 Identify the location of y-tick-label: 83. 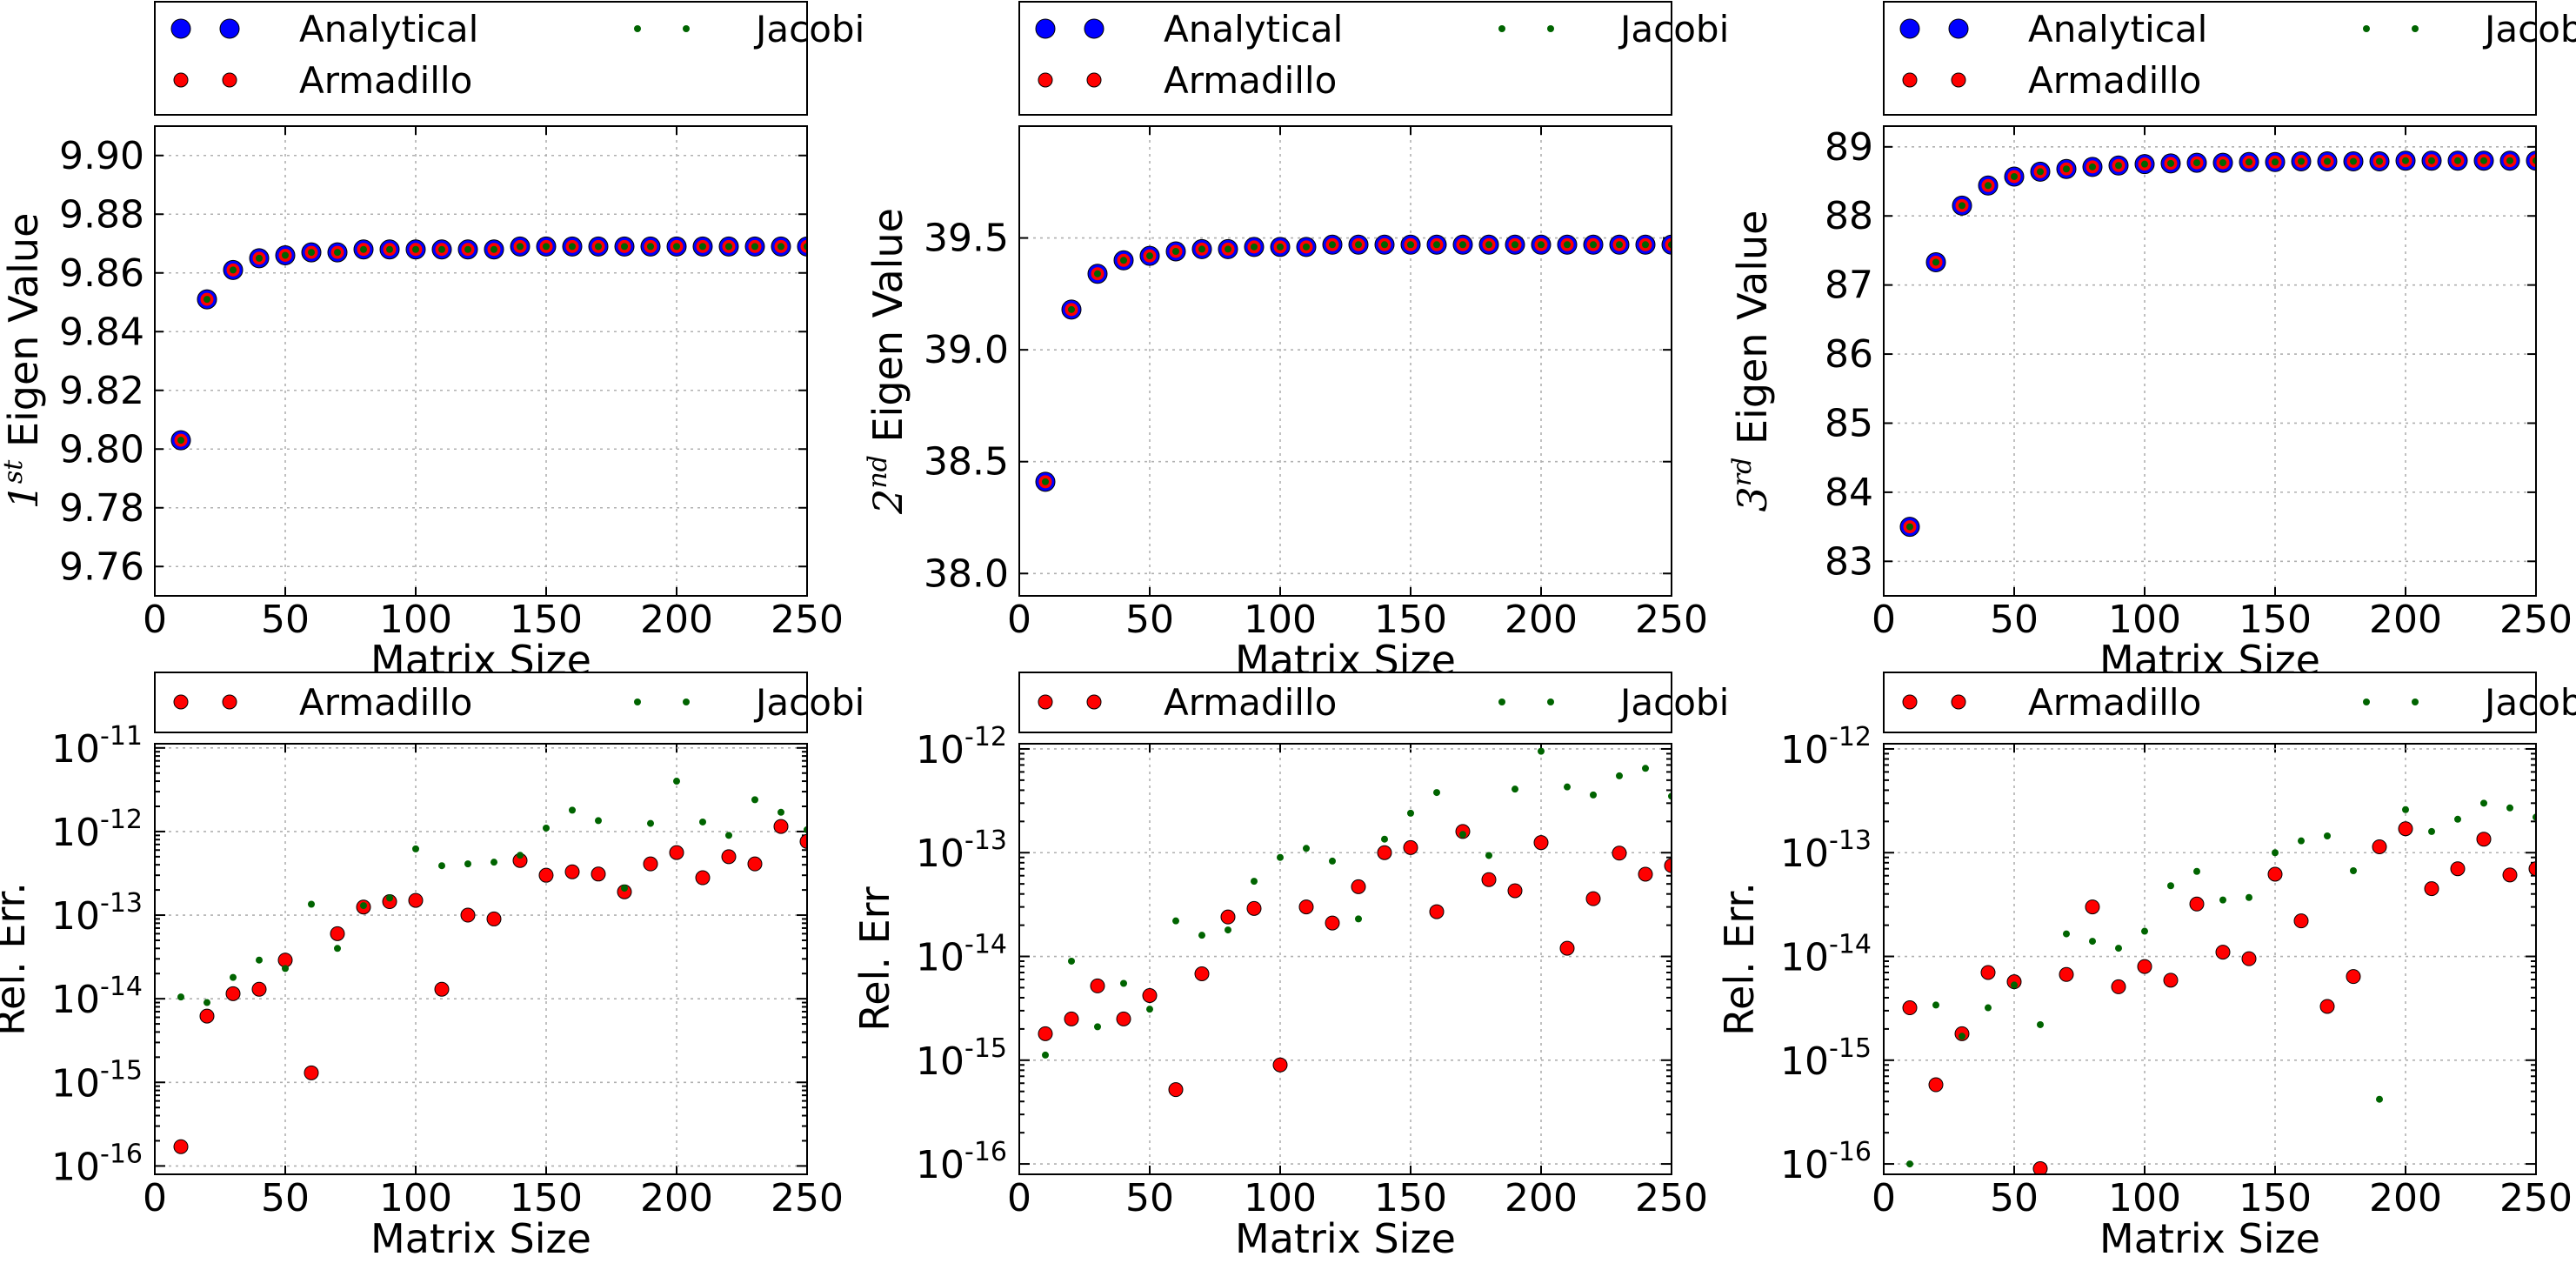
(1849, 561).